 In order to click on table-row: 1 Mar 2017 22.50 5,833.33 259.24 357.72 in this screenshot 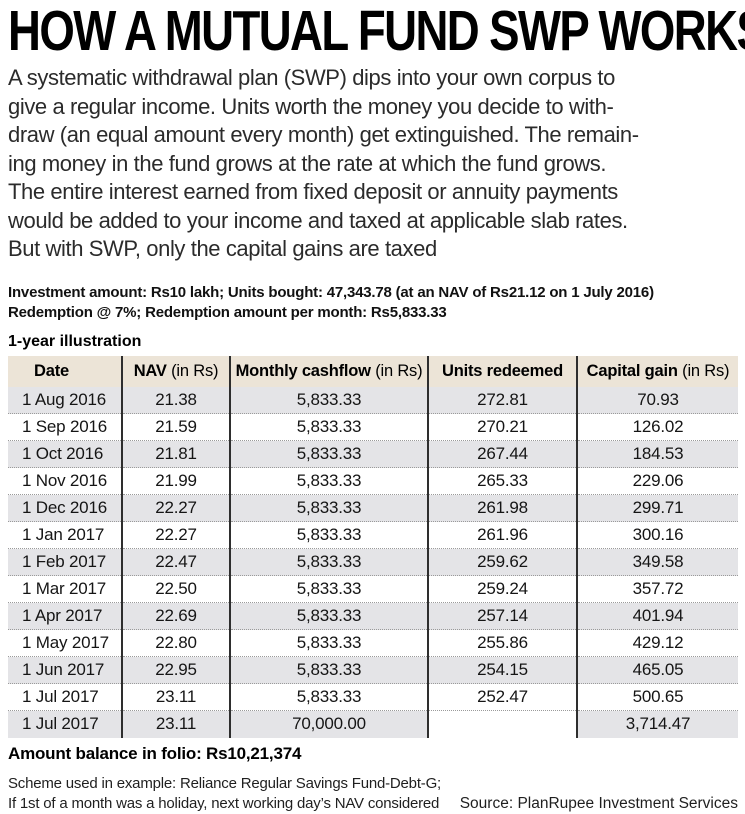, I will do `click(373, 589)`.